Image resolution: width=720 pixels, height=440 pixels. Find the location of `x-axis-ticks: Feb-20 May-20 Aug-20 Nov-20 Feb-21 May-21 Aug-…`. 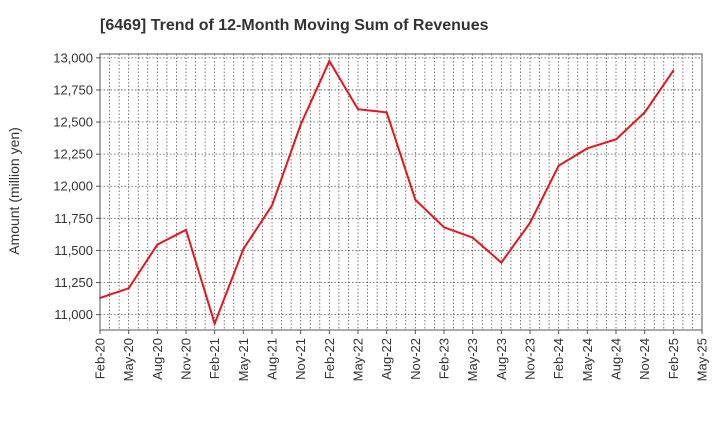

x-axis-ticks: Feb-20 May-20 Aug-20 Nov-20 Feb-21 May-21 Aug-… is located at coordinates (401, 355).